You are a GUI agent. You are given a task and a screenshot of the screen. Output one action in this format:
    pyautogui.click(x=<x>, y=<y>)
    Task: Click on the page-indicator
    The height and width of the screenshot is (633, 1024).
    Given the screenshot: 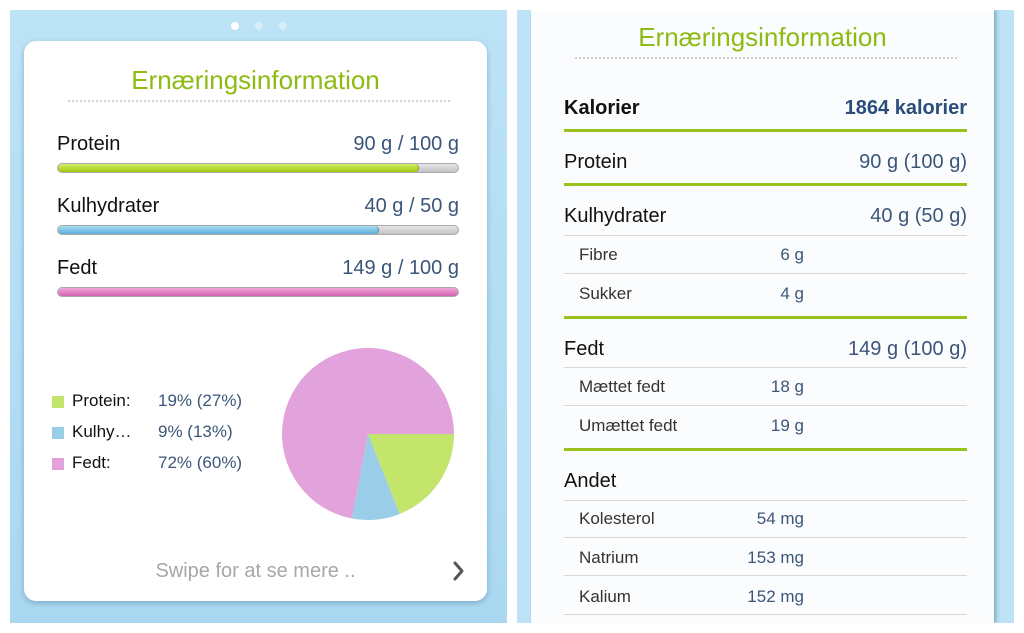 What is the action you would take?
    pyautogui.click(x=258, y=26)
    